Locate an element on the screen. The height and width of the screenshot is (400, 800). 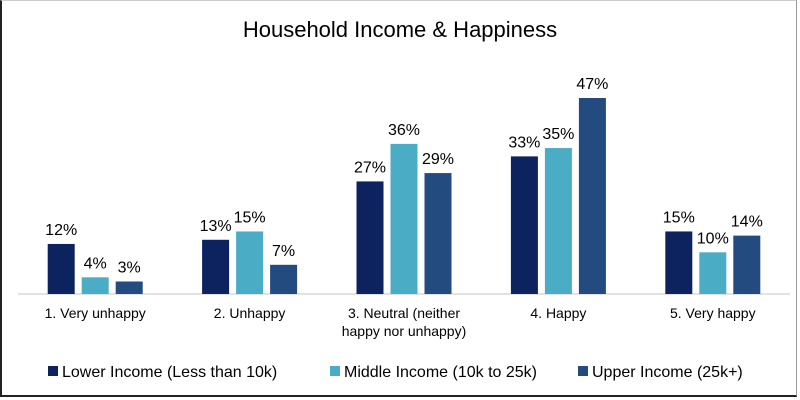
x-tick-label: 3. Neutral (neither is located at coordinates (404, 313).